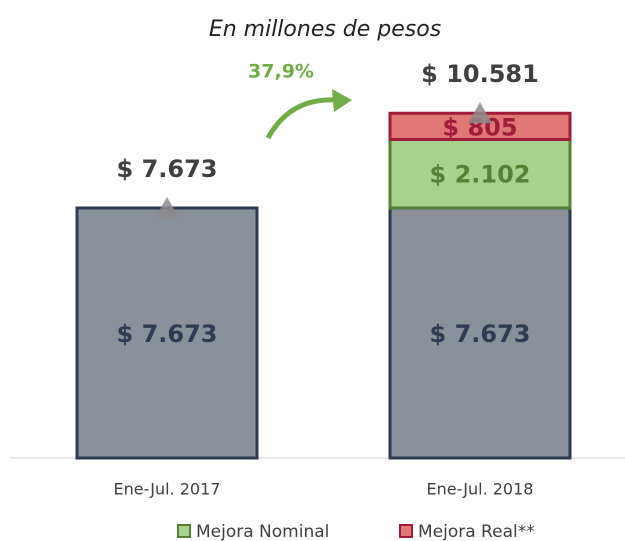 Image resolution: width=625 pixels, height=541 pixels. Describe the element at coordinates (281, 72) in the screenshot. I see `growth-label: 37,9%` at that location.